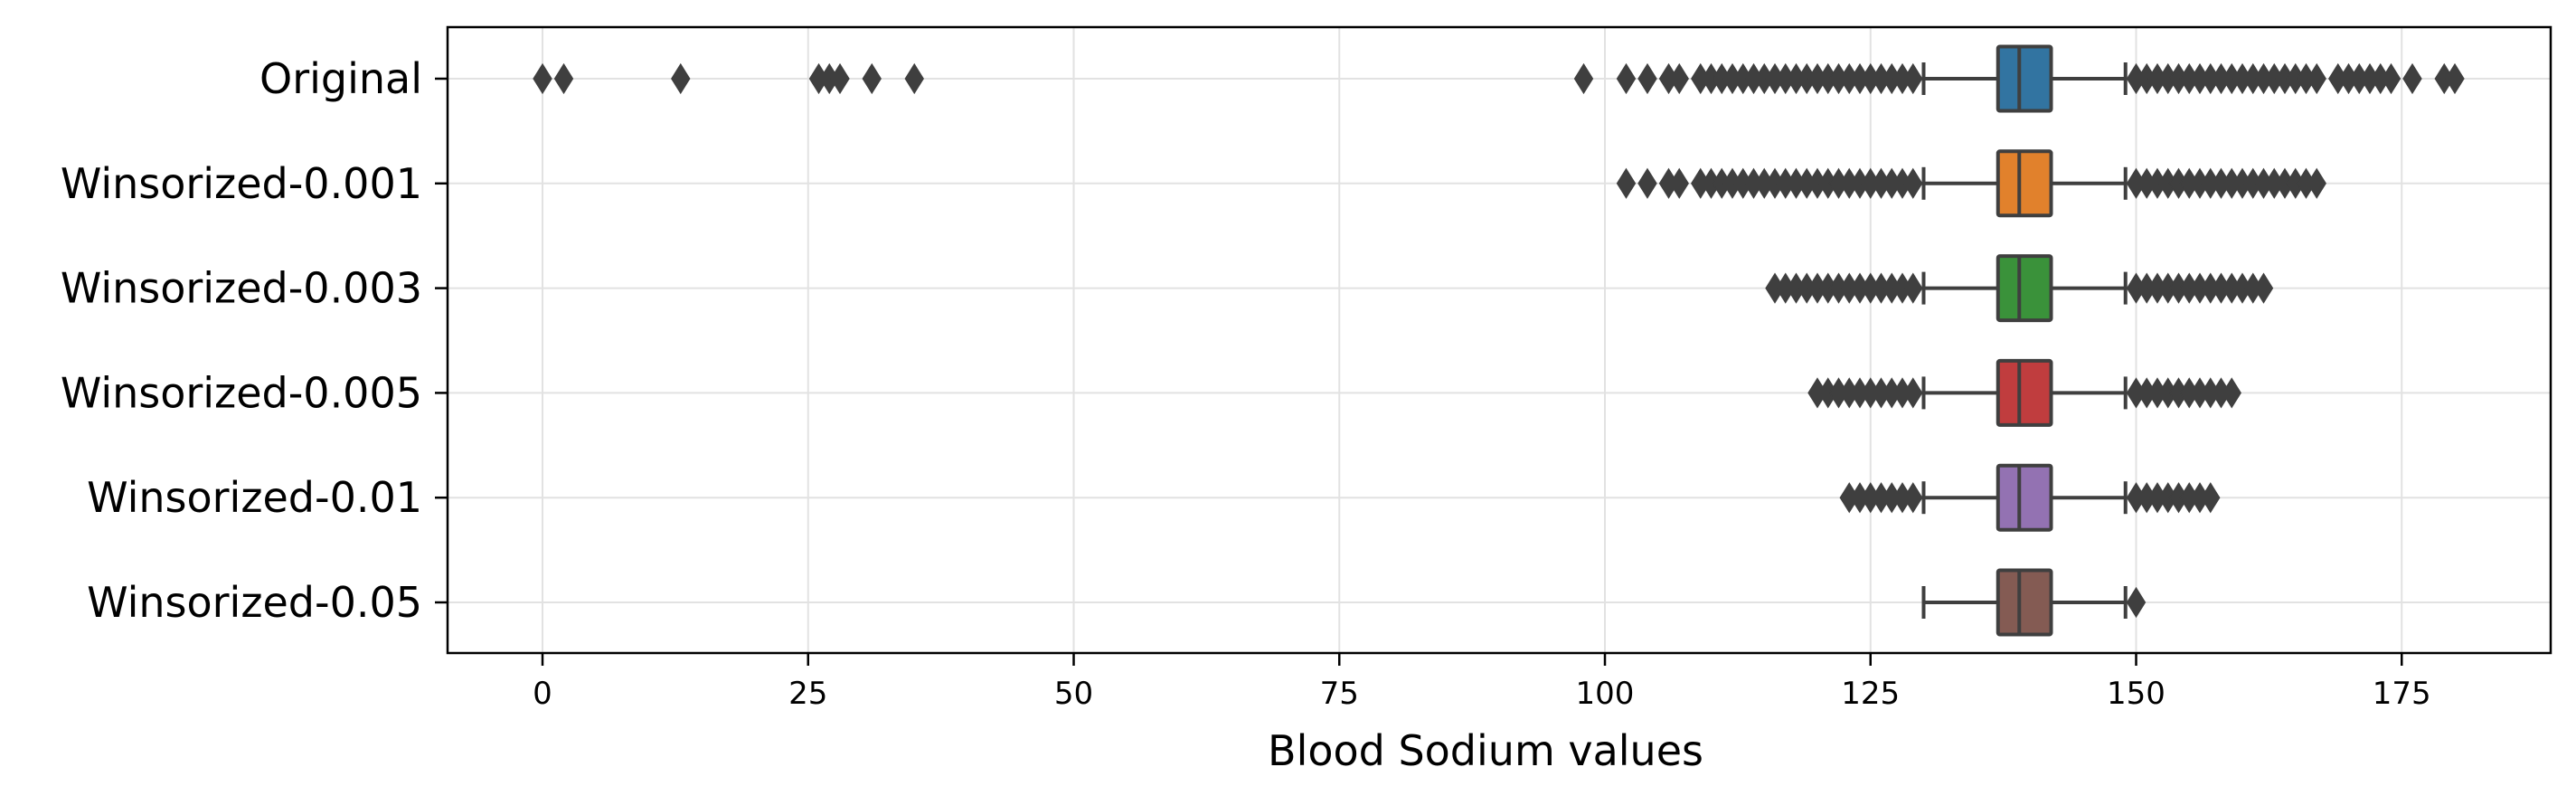 The image size is (2576, 805). What do you see at coordinates (1073, 694) in the screenshot?
I see `x-tick-label: 50` at bounding box center [1073, 694].